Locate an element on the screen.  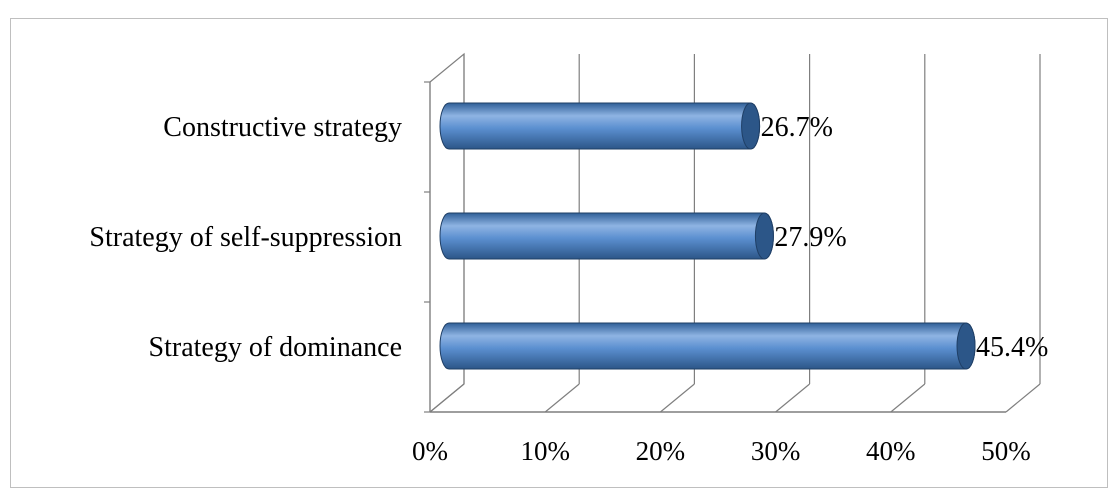
x-tick-label: 50% is located at coordinates (1006, 451).